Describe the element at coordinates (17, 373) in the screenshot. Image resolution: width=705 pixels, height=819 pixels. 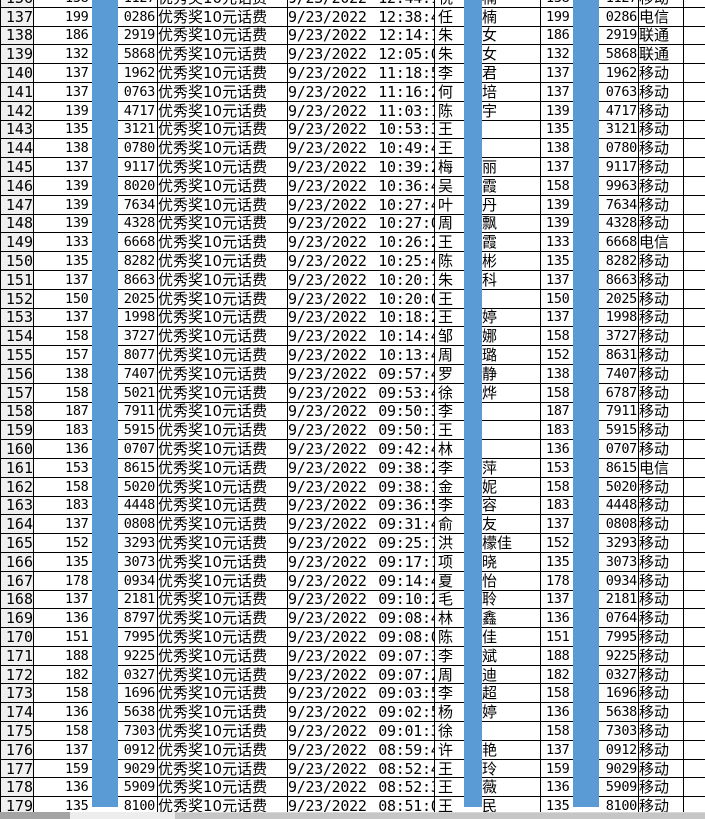
I see `row-number-cell: 156` at that location.